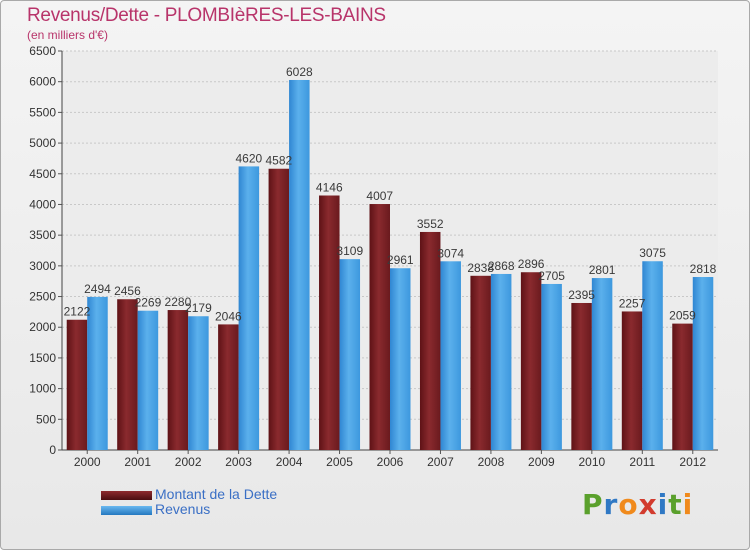 The height and width of the screenshot is (550, 750). What do you see at coordinates (440, 462) in the screenshot?
I see `x-tick-label: 2007` at bounding box center [440, 462].